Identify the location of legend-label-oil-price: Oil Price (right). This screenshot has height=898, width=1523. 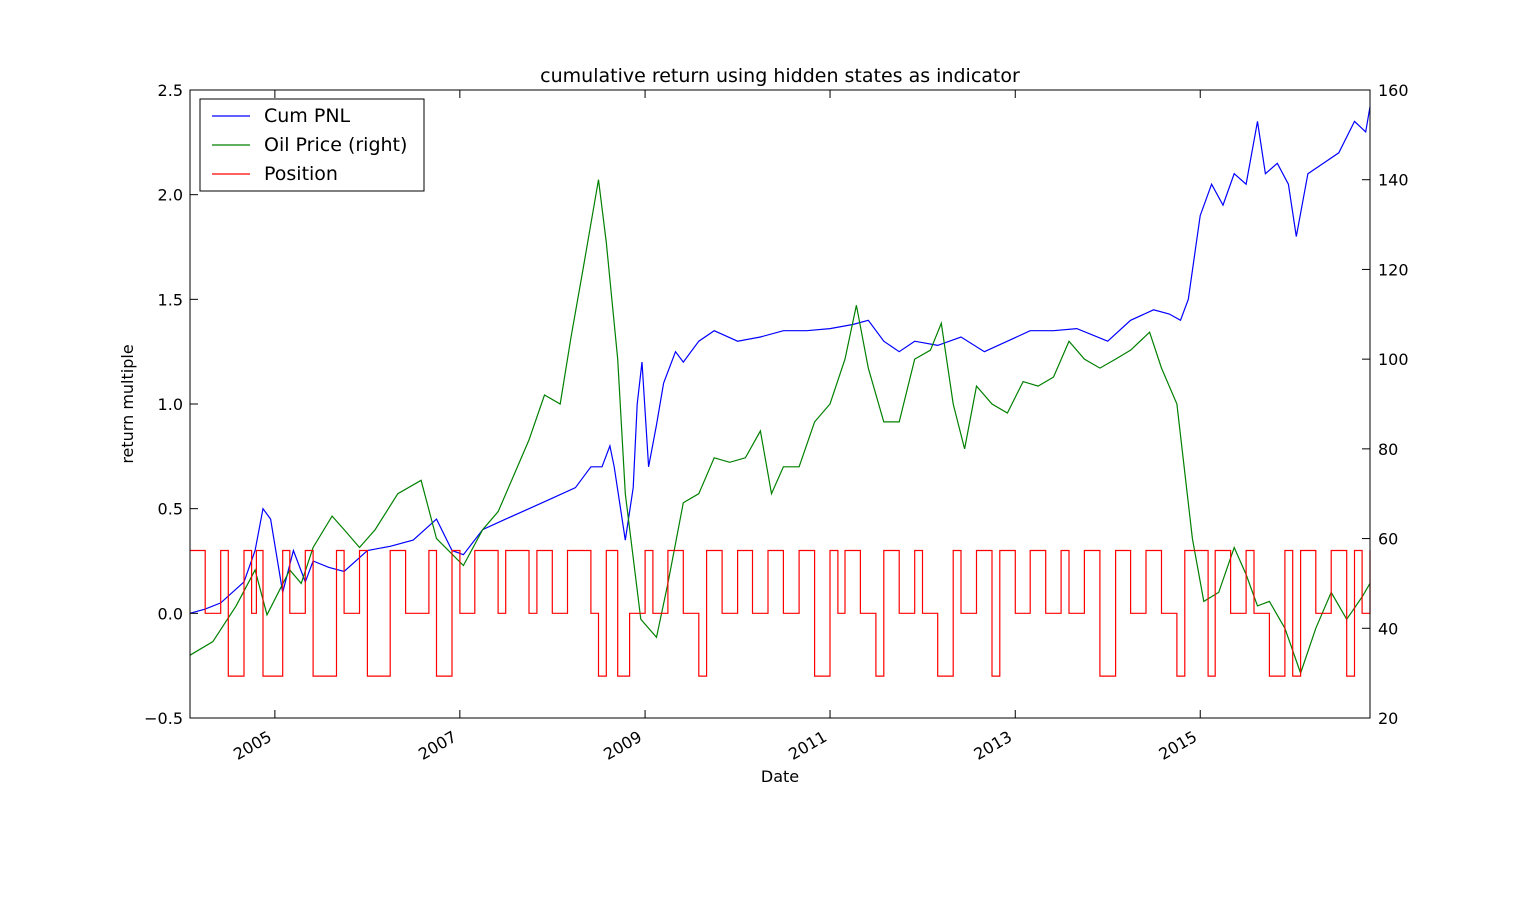
(335, 145).